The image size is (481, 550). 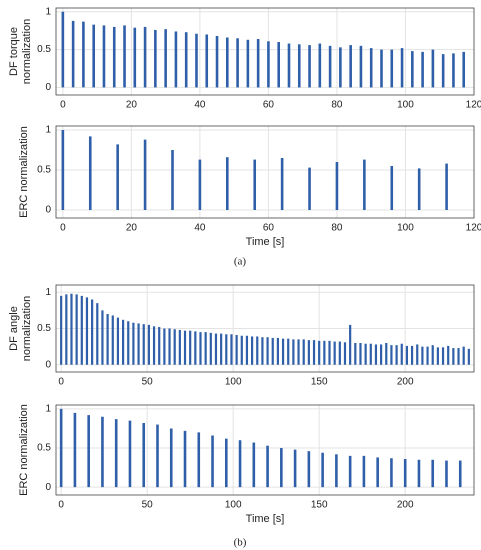 I want to click on caption: (b), so click(x=240, y=543).